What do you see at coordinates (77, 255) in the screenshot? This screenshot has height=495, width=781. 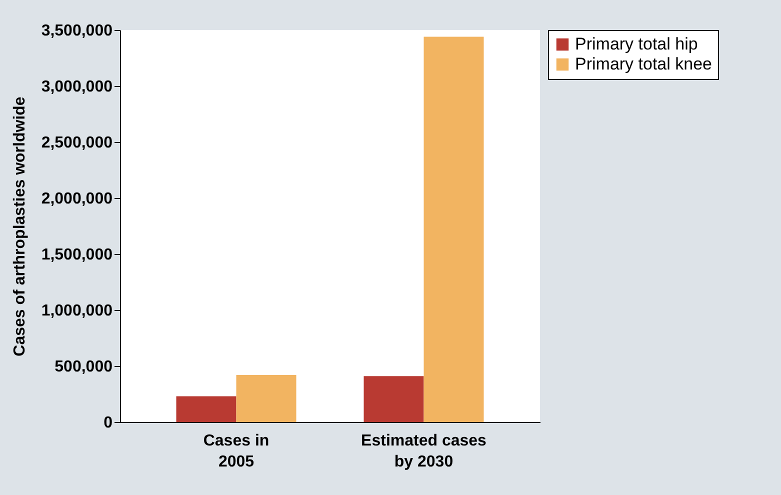 I see `y-tick-label: 1,500,000` at bounding box center [77, 255].